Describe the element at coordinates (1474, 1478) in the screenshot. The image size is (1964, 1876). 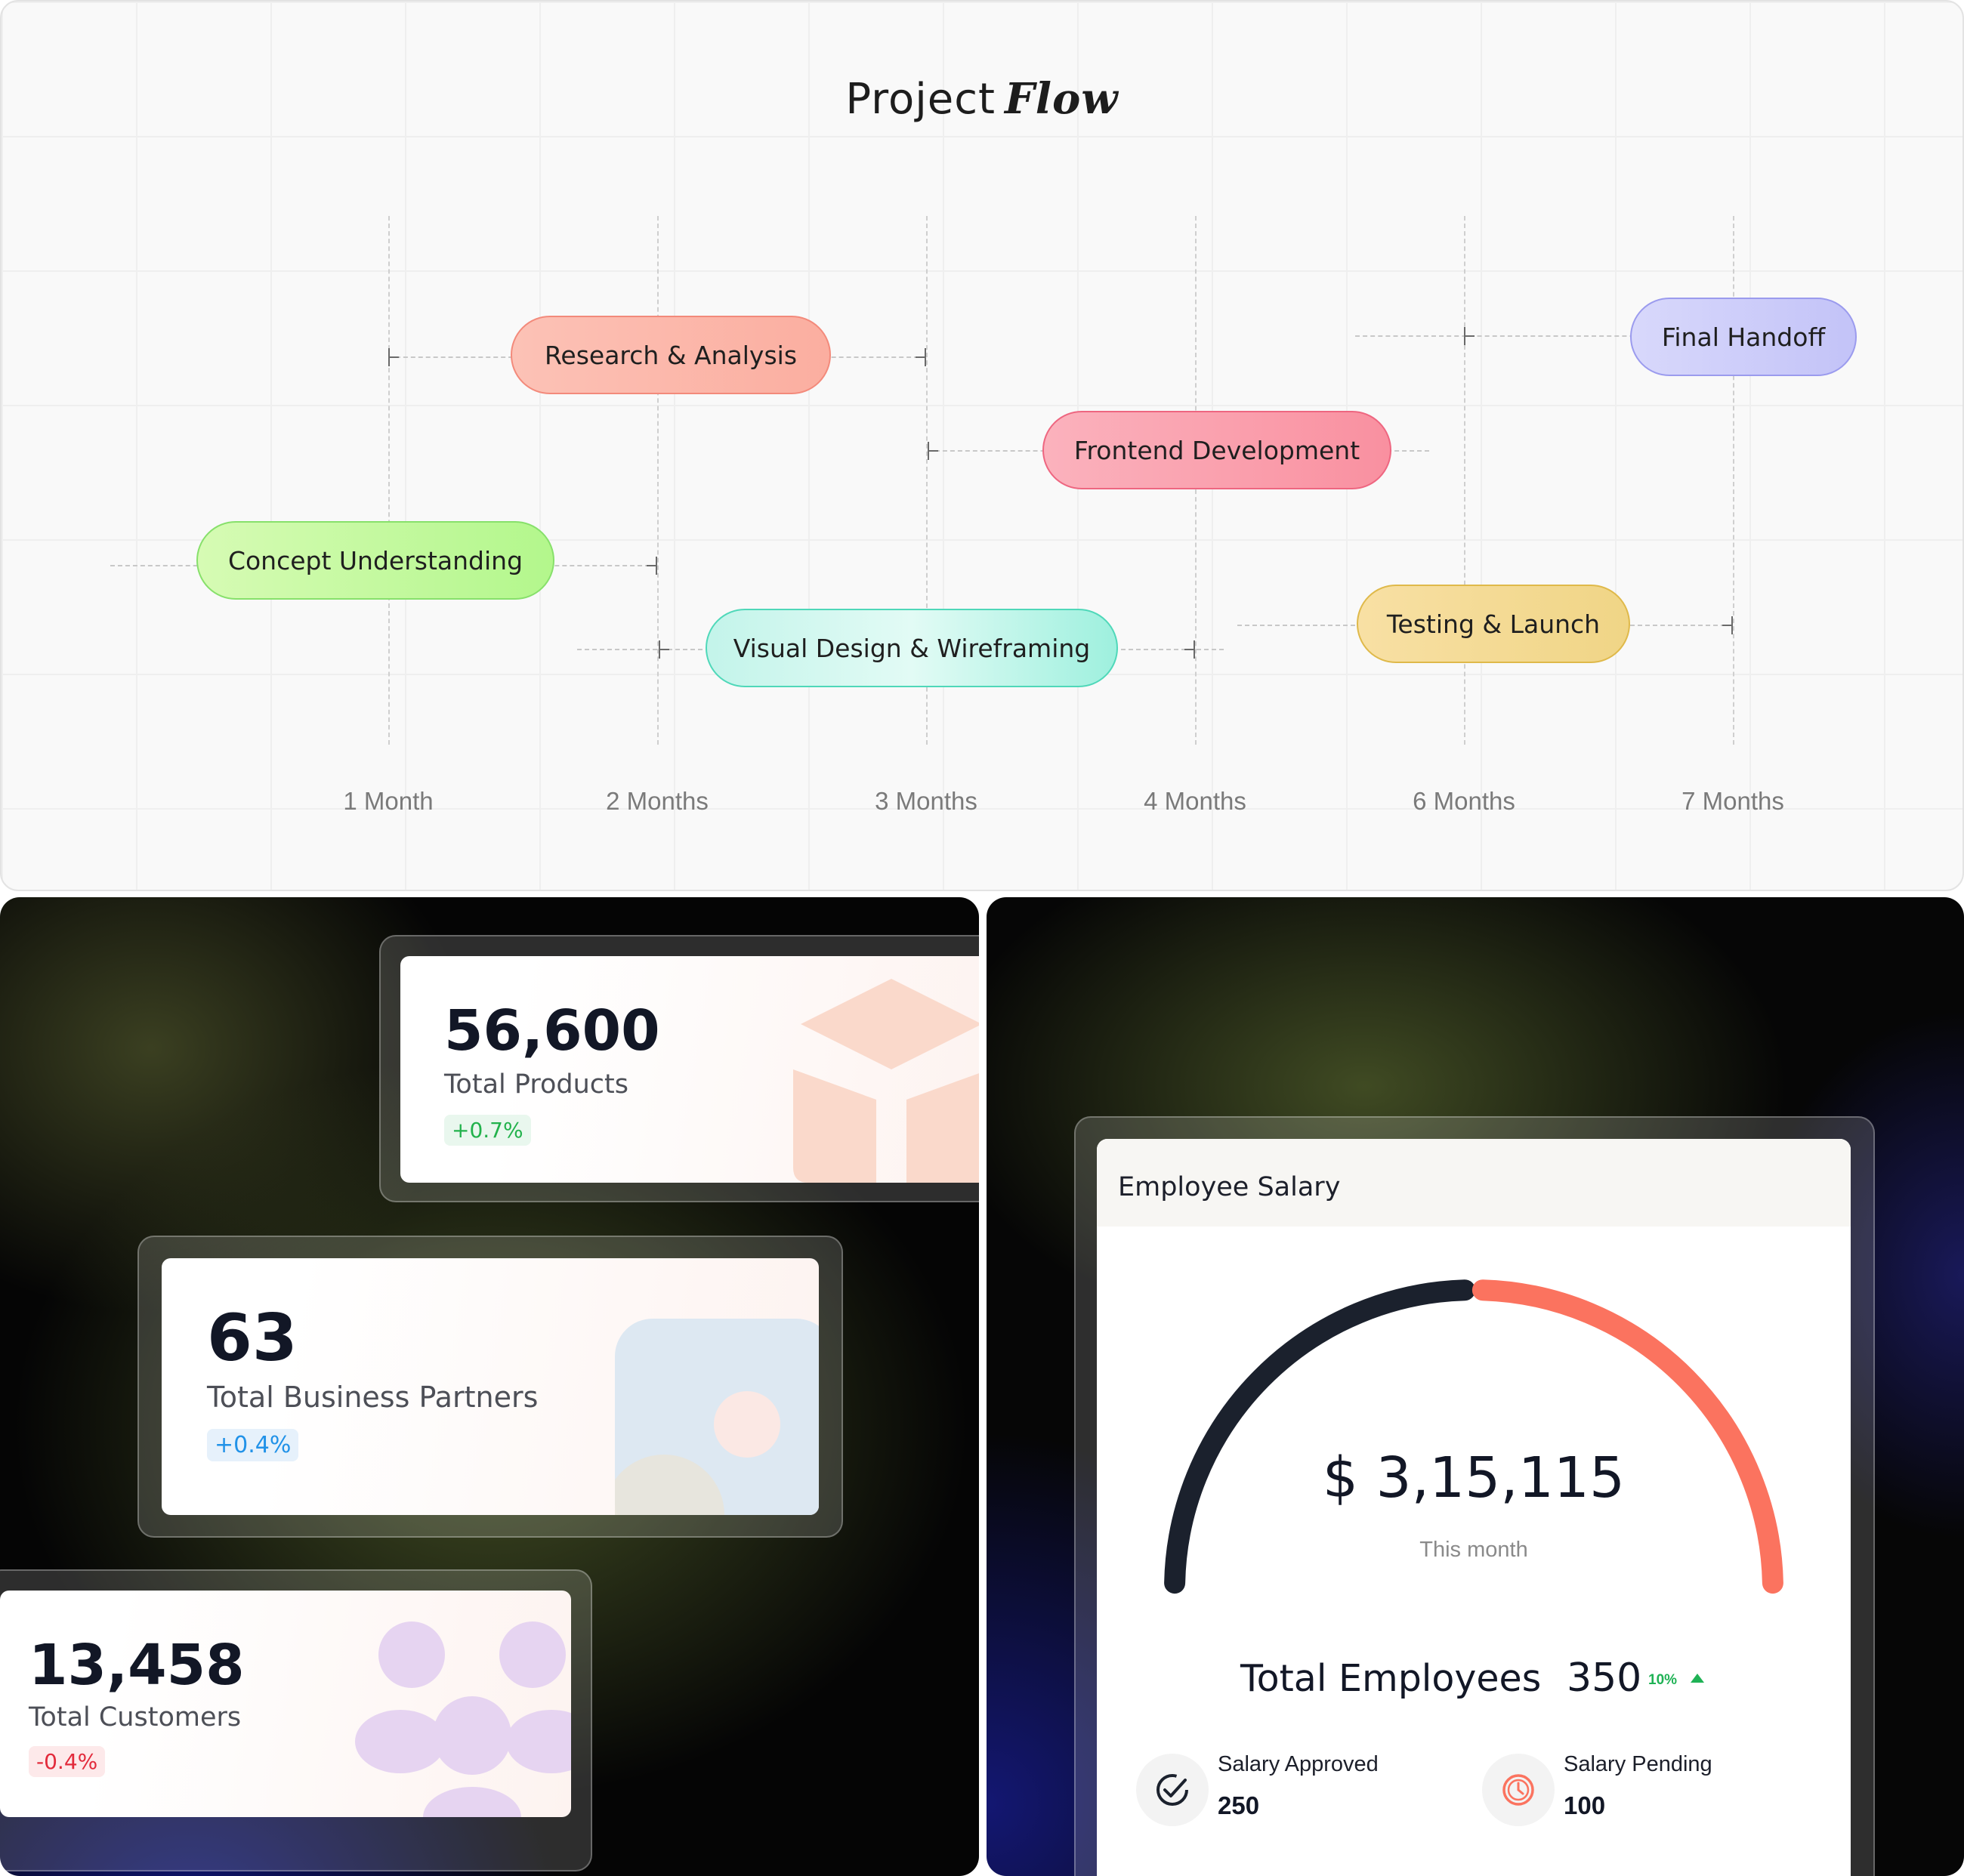
I see `salary-amount: $ 3,15,115` at that location.